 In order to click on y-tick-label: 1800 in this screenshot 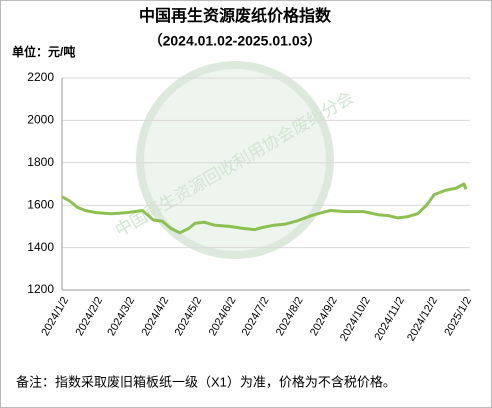, I will do `click(40, 162)`.